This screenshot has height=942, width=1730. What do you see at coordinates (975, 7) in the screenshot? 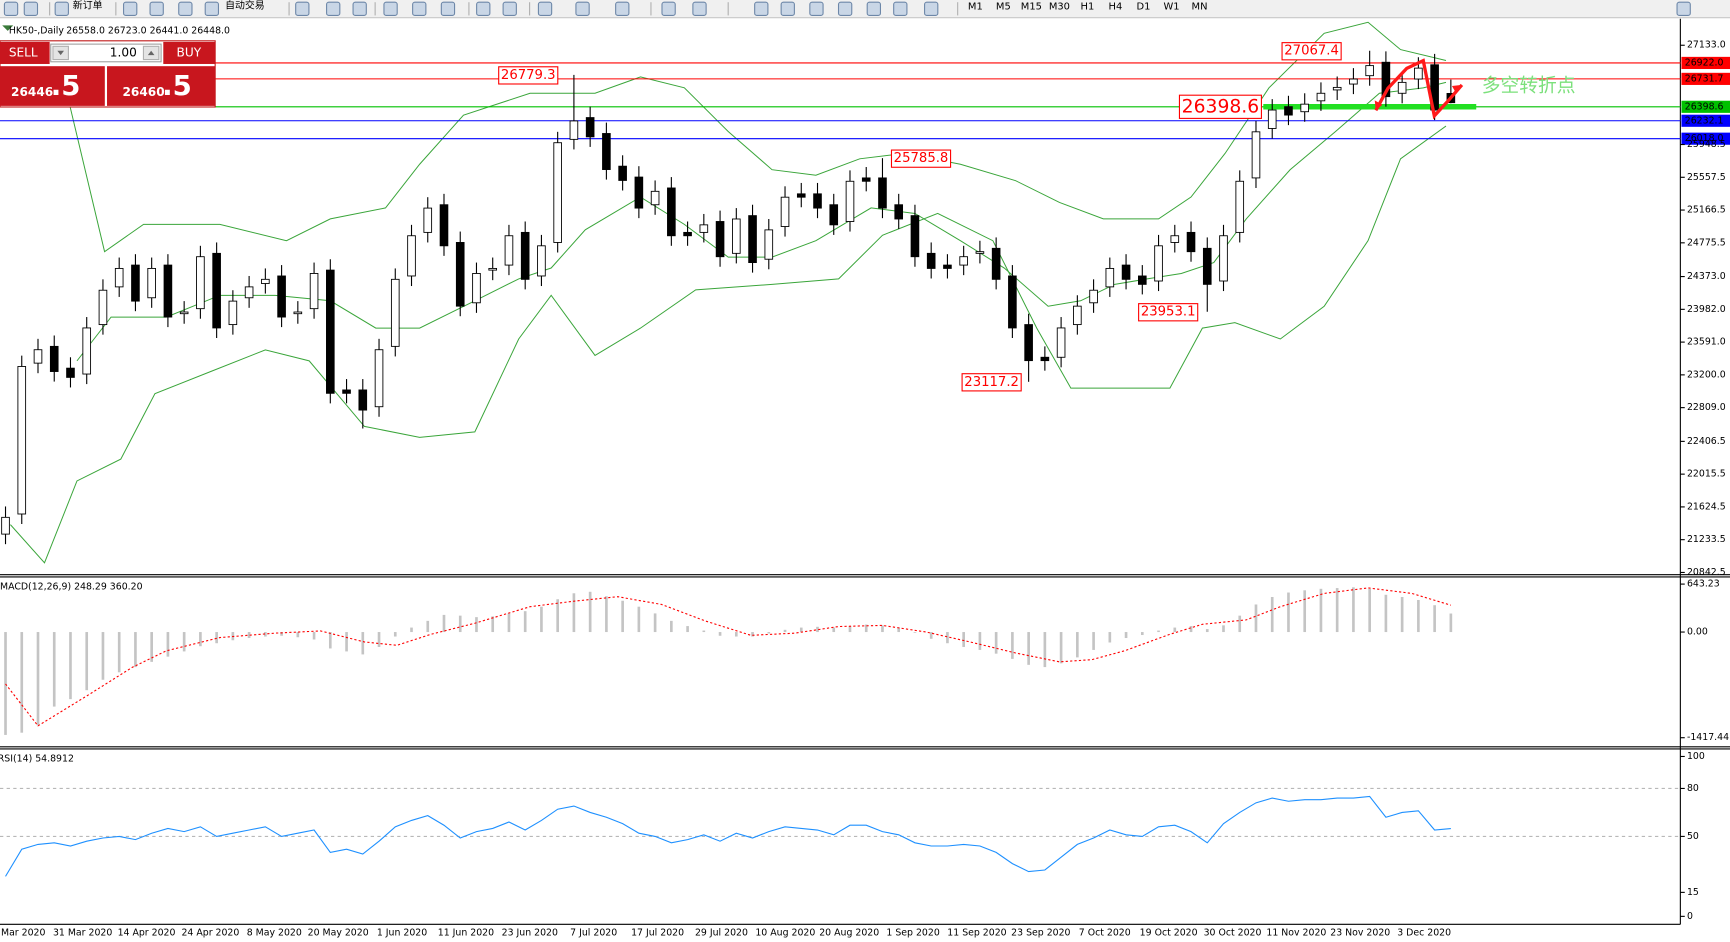
I see `timeframe-button: M1` at bounding box center [975, 7].